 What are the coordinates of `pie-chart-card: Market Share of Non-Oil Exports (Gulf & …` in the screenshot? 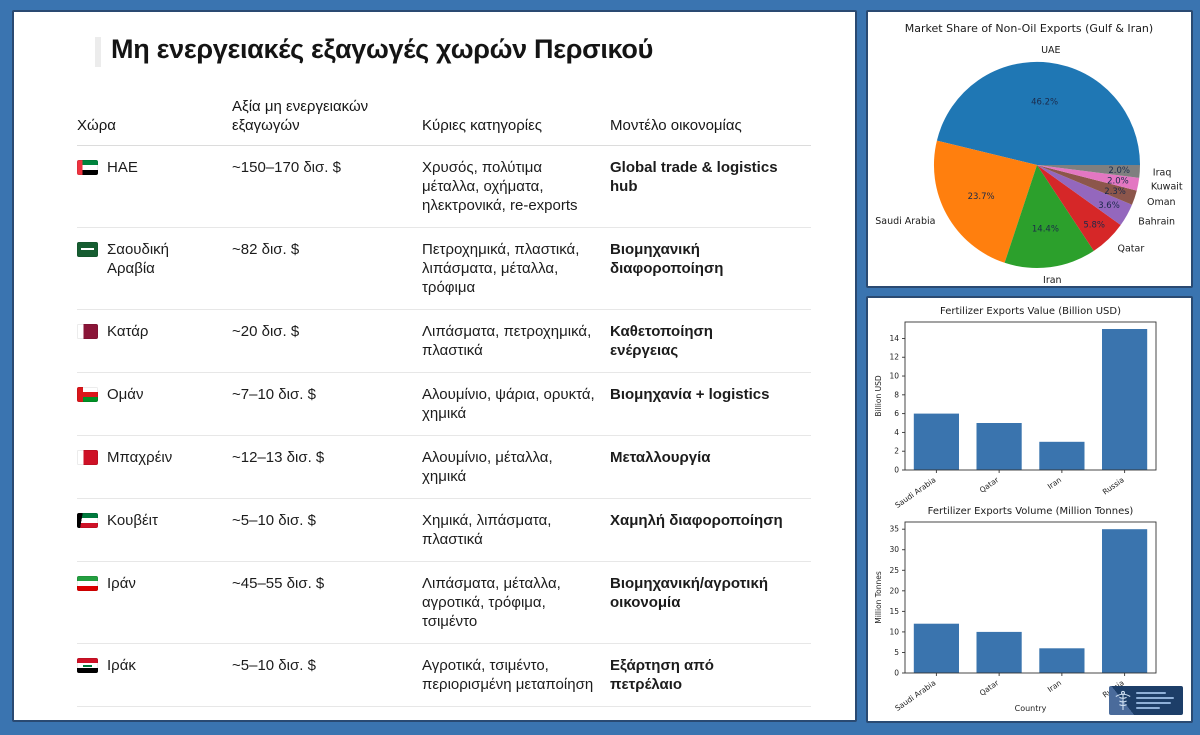 It's located at (1029, 149).